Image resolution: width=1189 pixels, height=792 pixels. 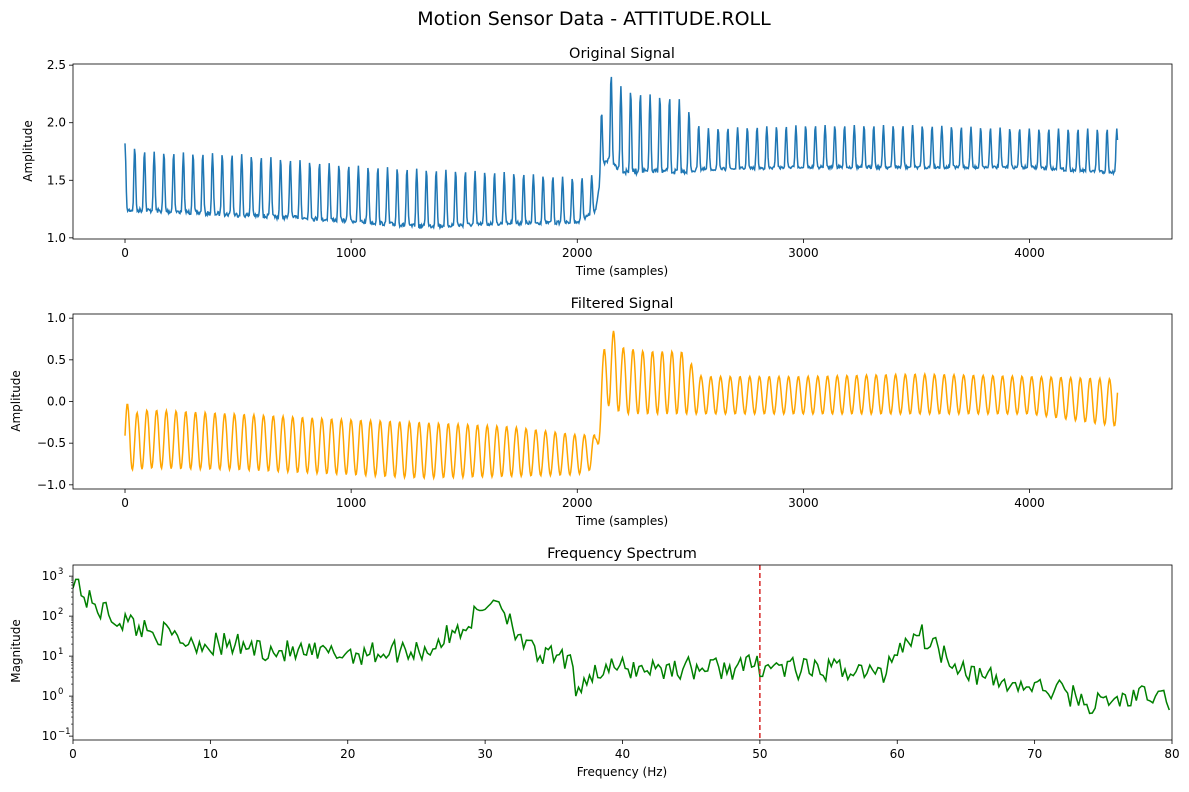 What do you see at coordinates (60, 652) in the screenshot?
I see `y-tick-exponent: 1` at bounding box center [60, 652].